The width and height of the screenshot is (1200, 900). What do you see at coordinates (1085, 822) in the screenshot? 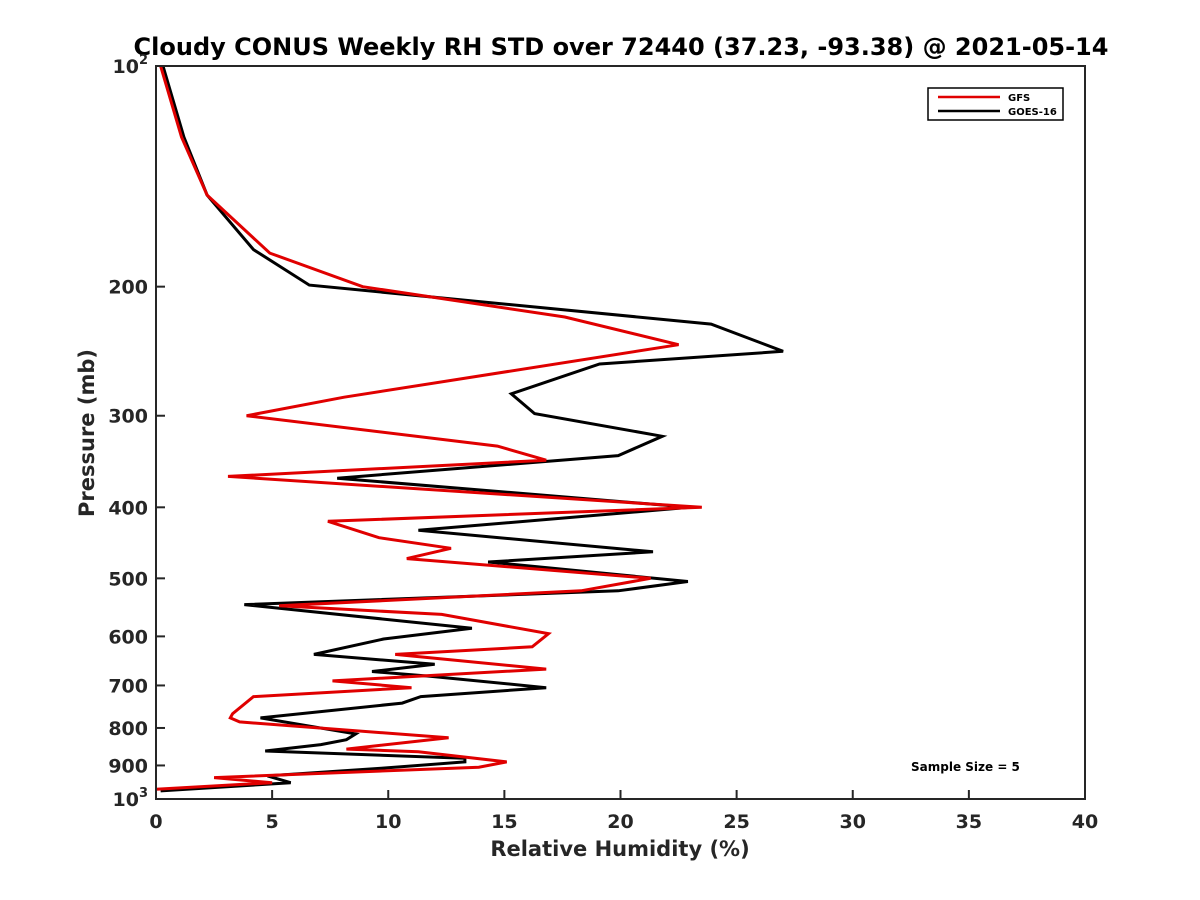
I see `x-tick-label: 40` at bounding box center [1085, 822].